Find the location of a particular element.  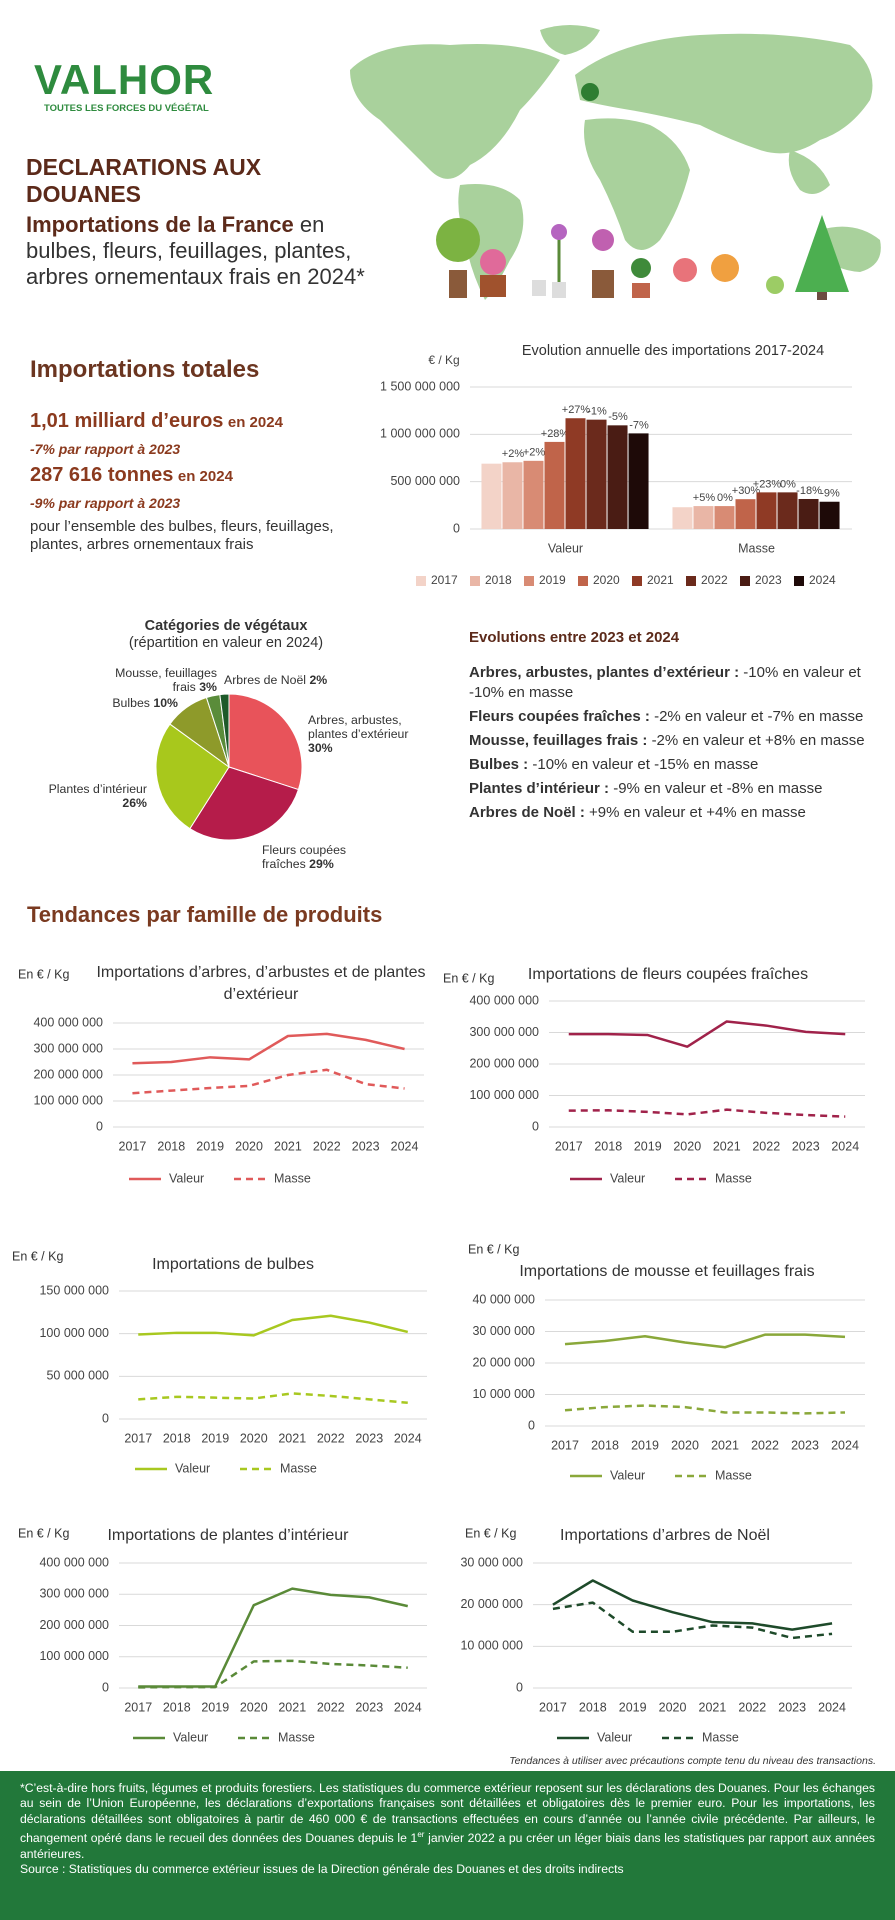

value-amount: 1,01 milliard d’euros is located at coordinates (127, 421).